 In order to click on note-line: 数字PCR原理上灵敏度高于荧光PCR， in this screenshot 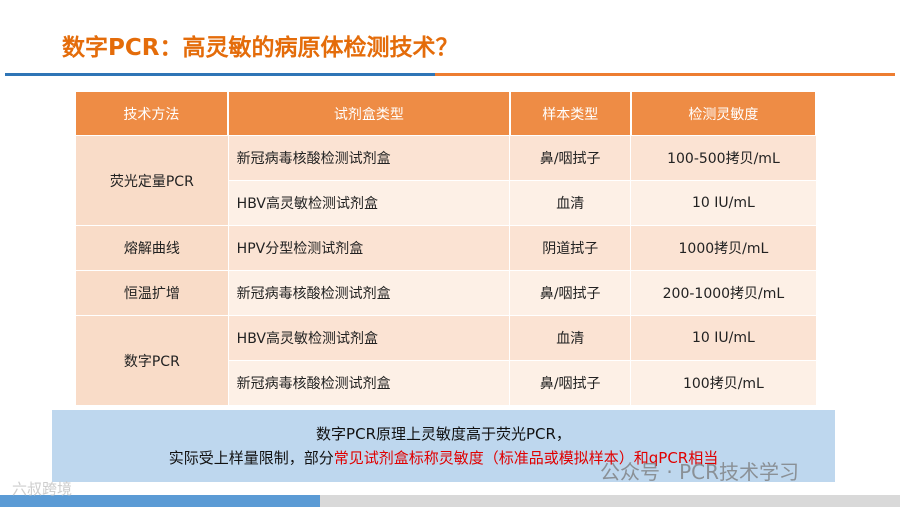, I will do `click(443, 434)`.